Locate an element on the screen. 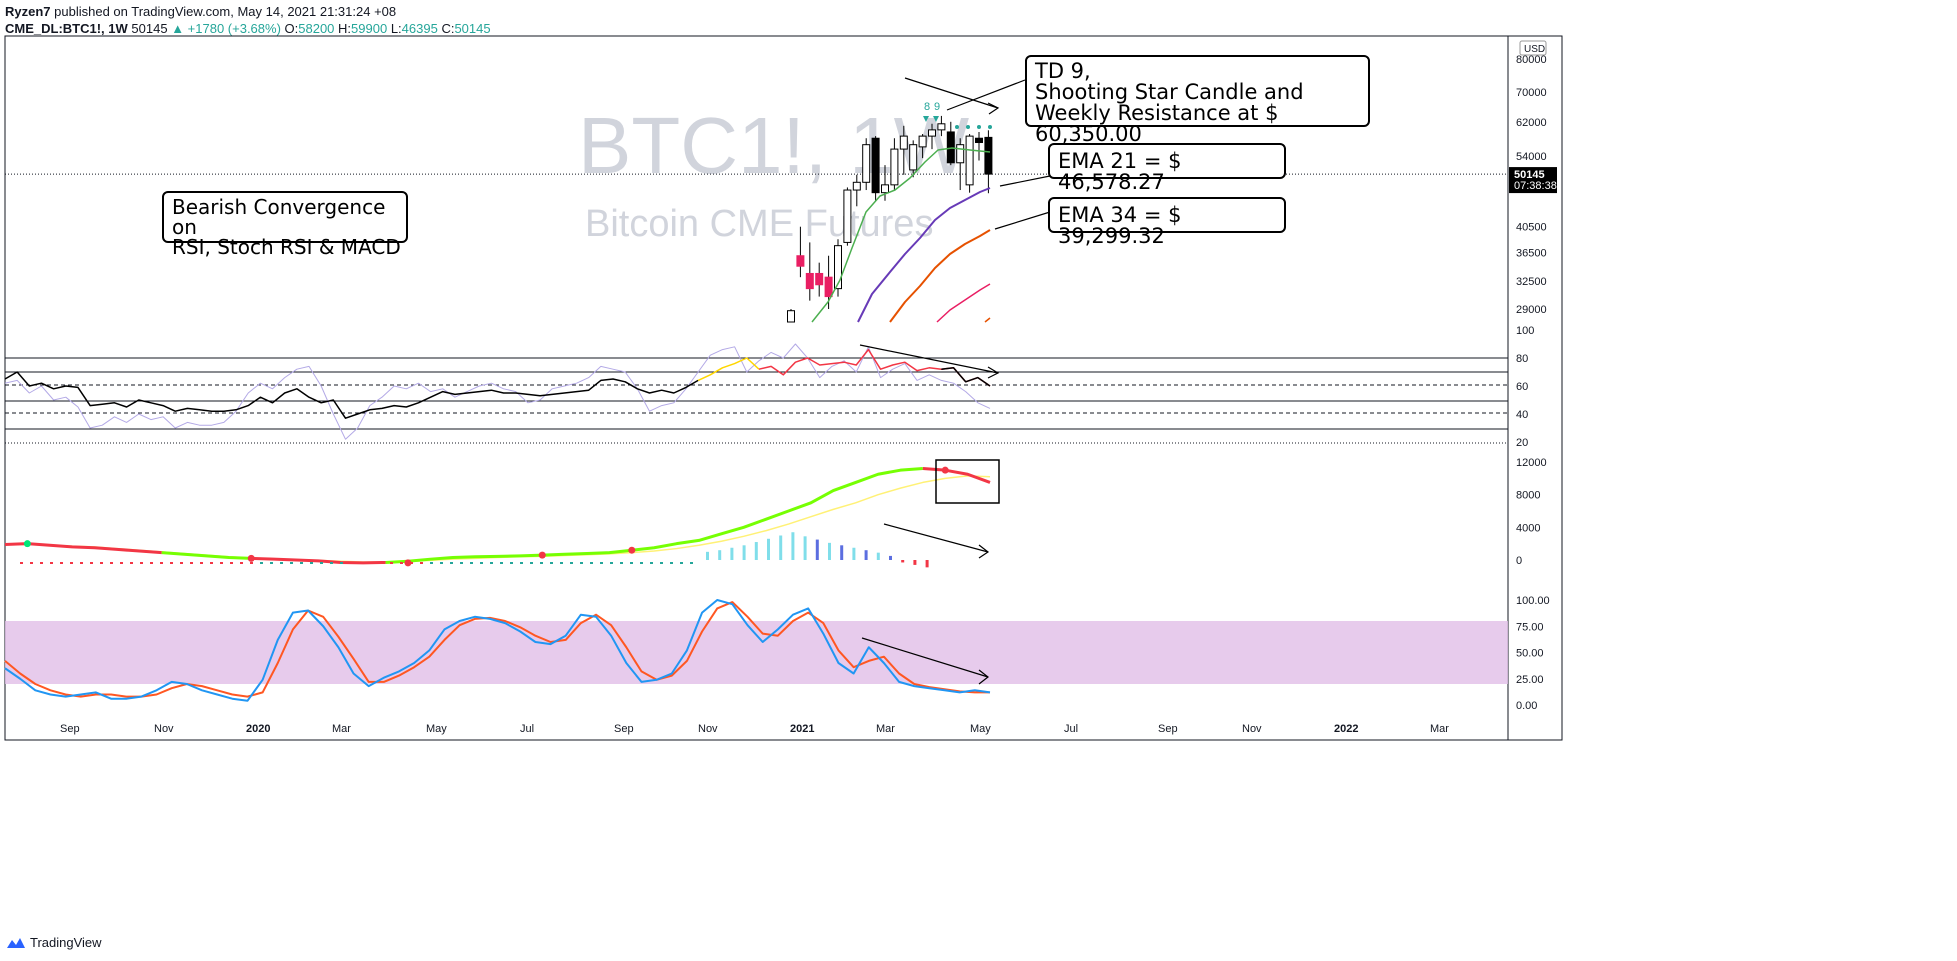 The height and width of the screenshot is (961, 1957). time-tick-label: Jul is located at coordinates (1071, 729).